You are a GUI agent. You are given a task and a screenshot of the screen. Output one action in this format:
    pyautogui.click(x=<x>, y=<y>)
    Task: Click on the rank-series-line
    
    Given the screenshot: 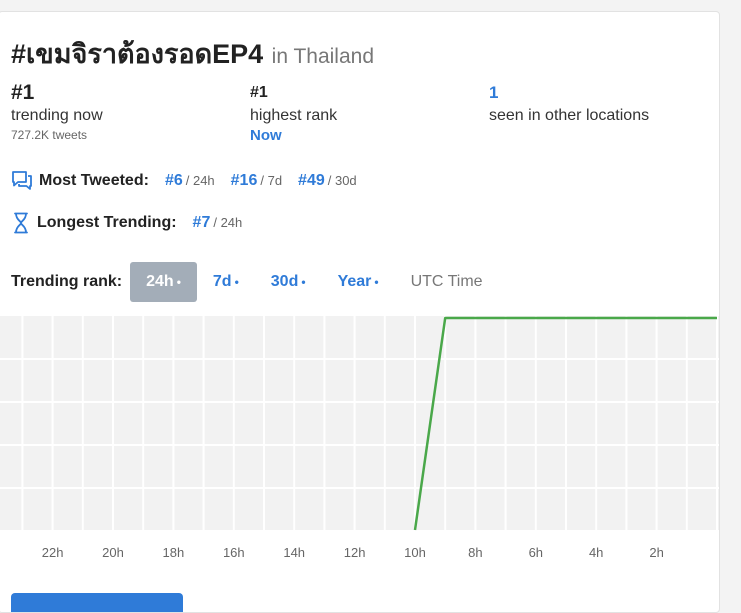 What is the action you would take?
    pyautogui.click(x=565, y=423)
    